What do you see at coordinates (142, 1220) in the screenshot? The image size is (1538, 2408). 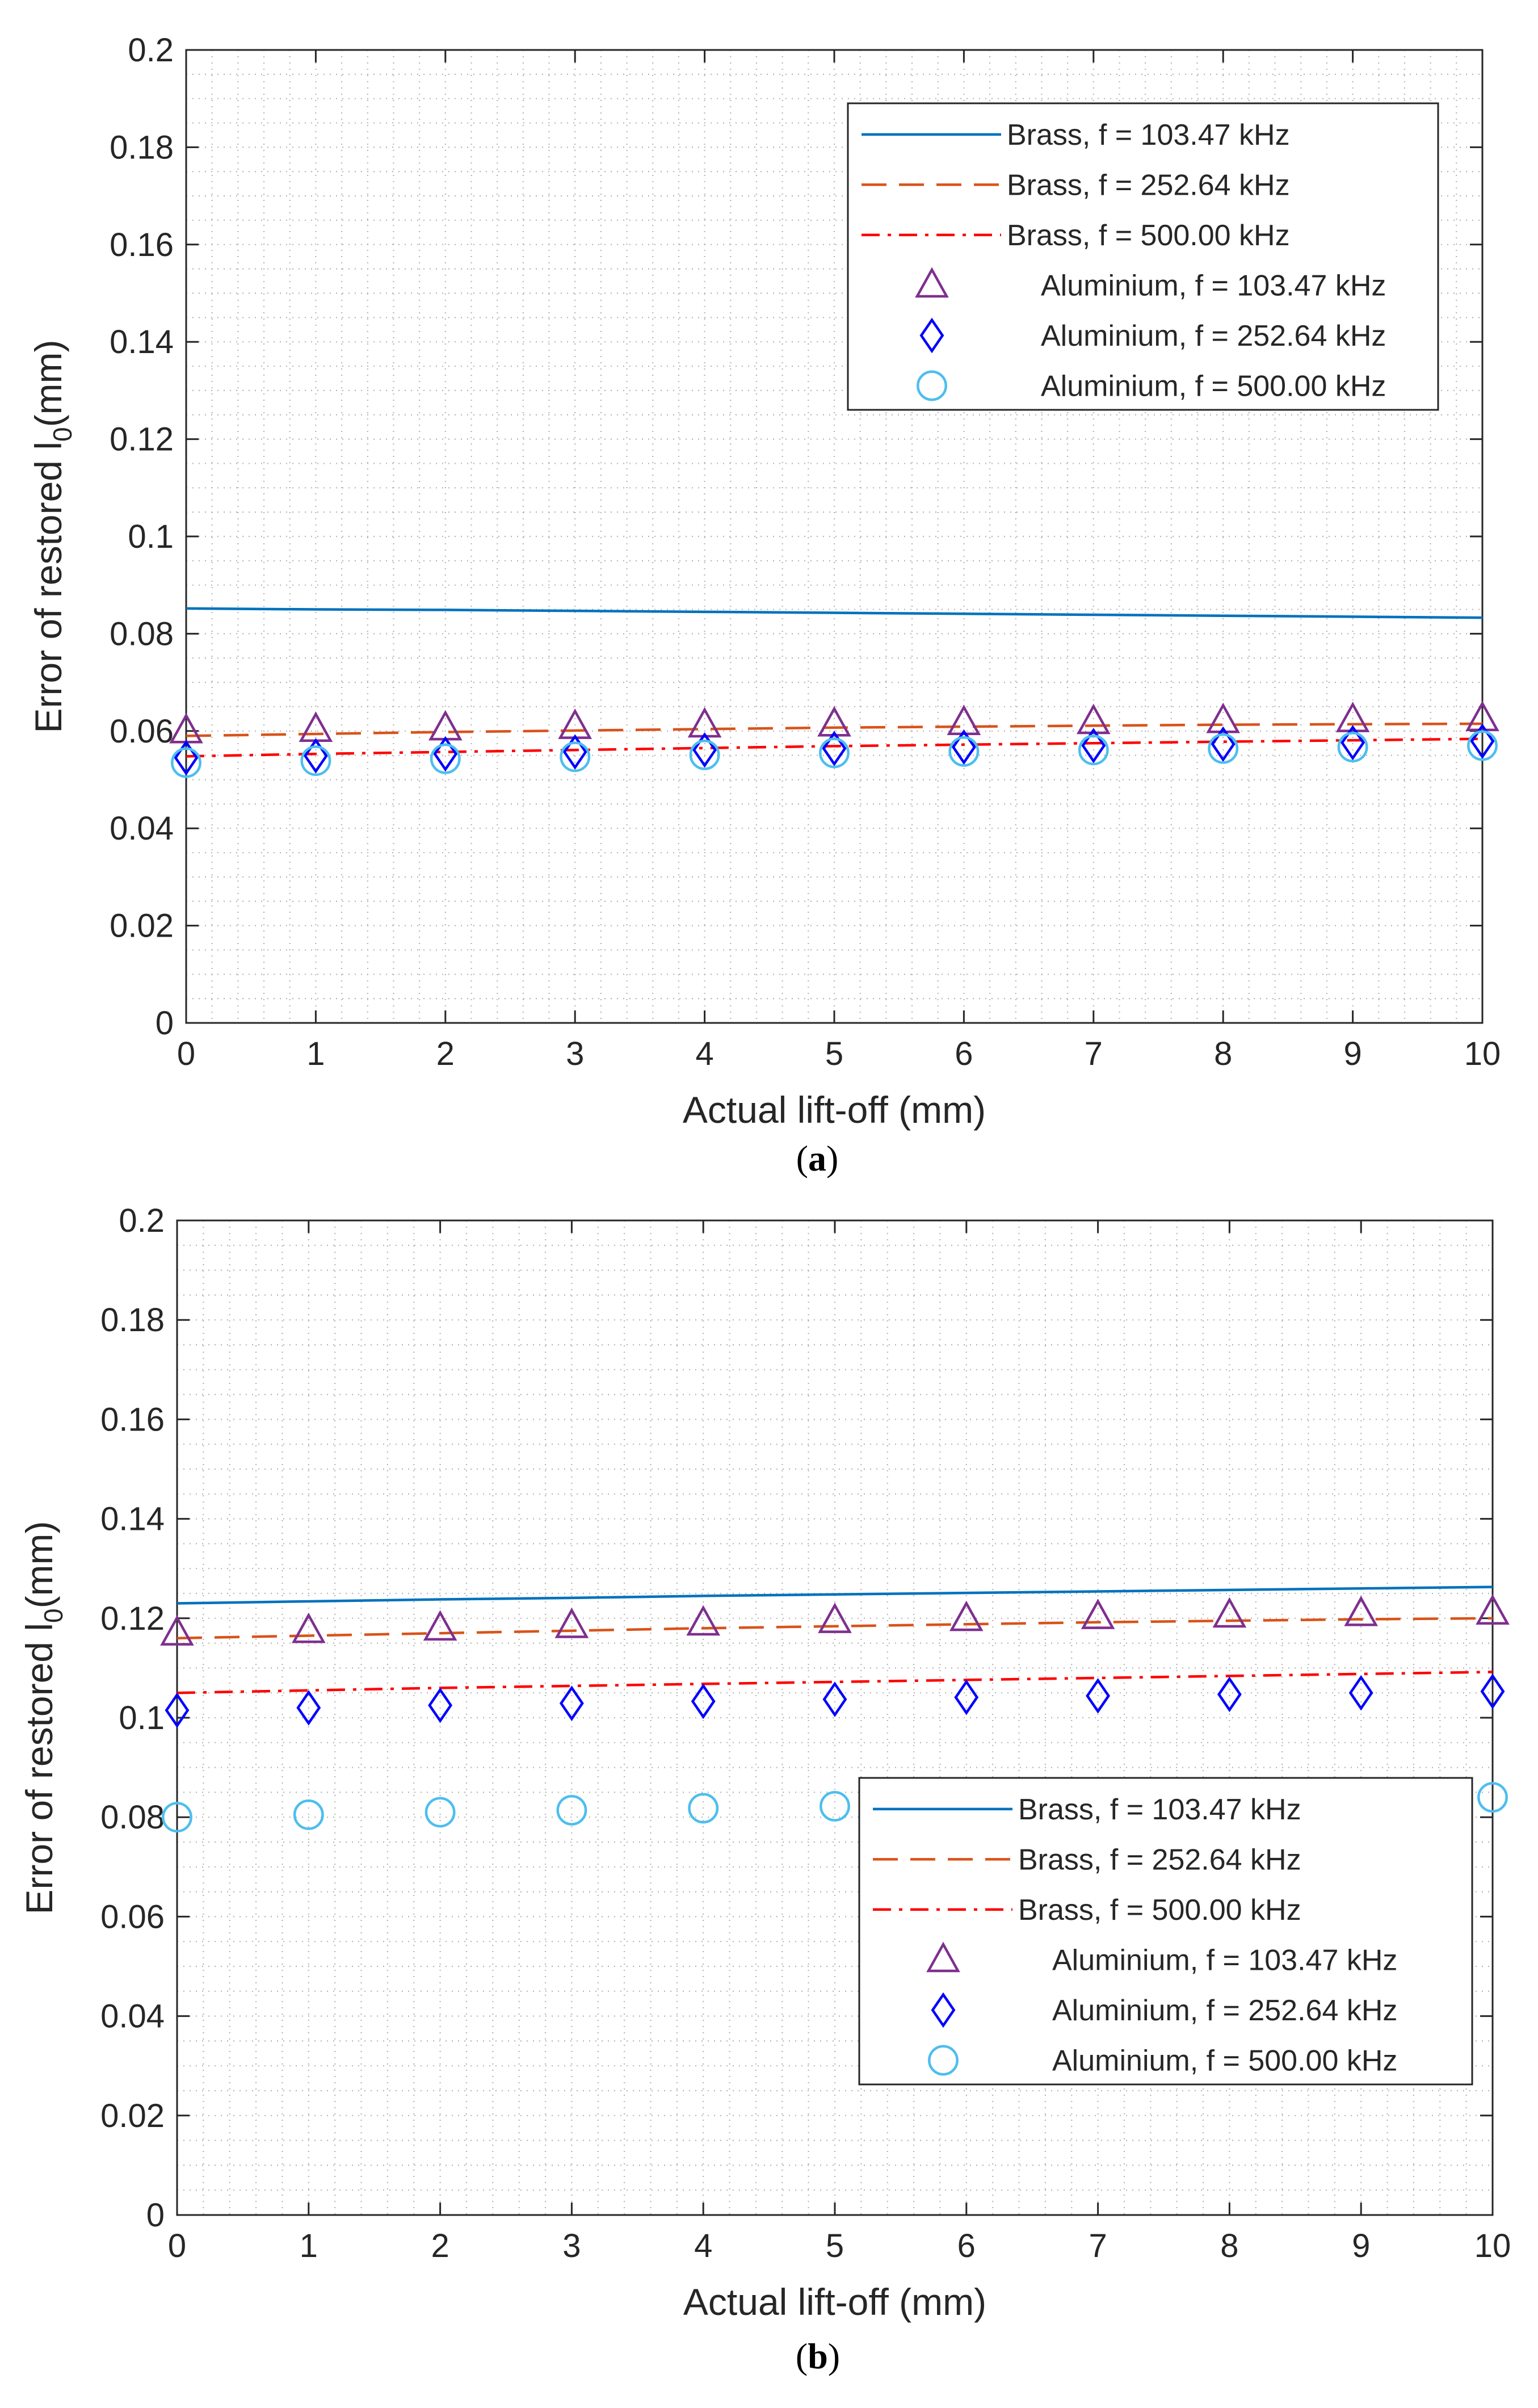 I see `y-tick-label: 0.2` at bounding box center [142, 1220].